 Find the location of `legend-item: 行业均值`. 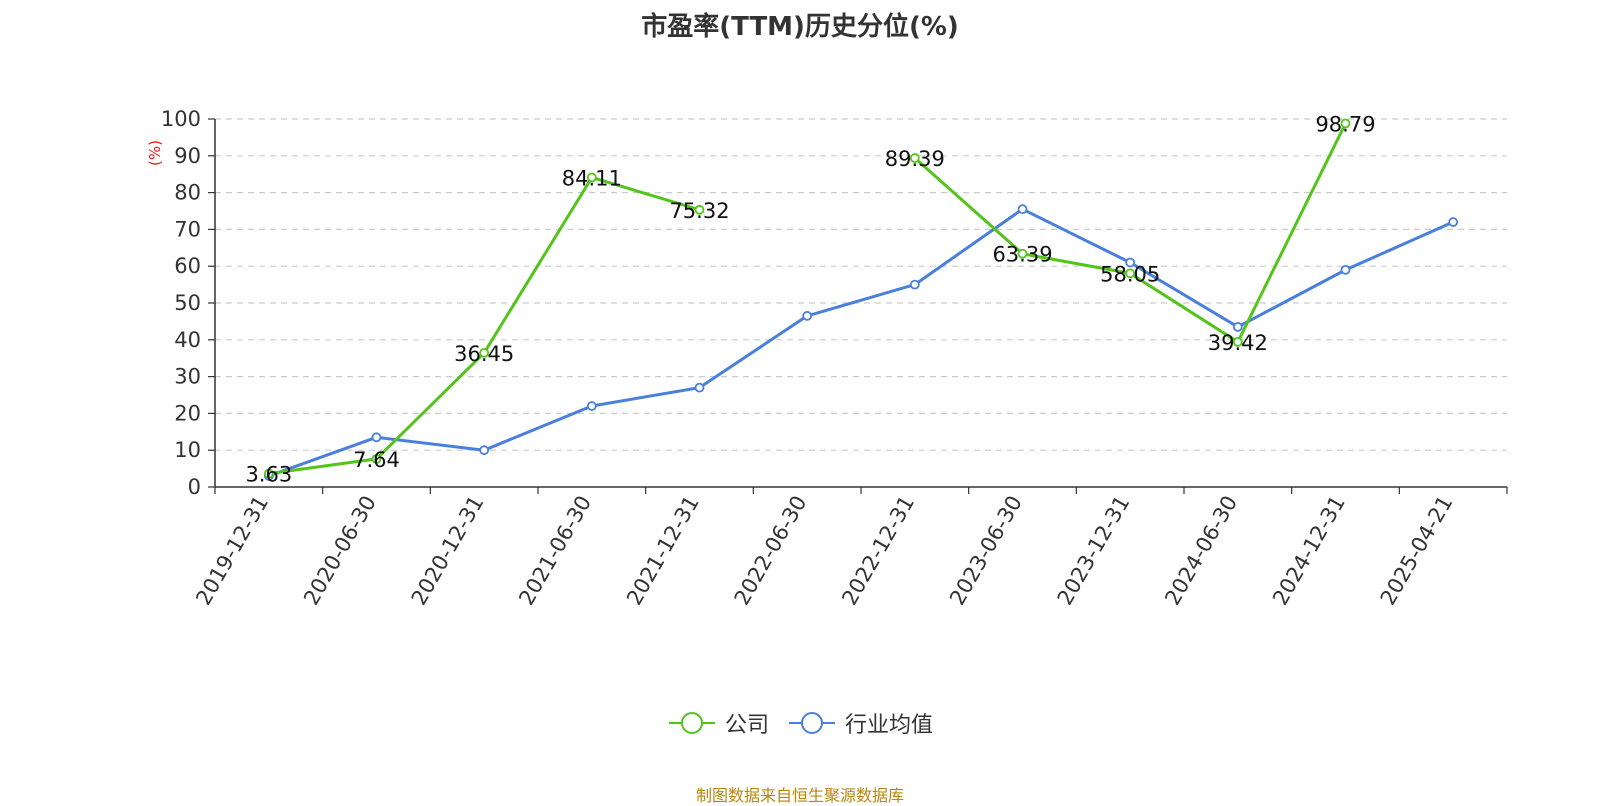

legend-item: 行业均值 is located at coordinates (860, 723).